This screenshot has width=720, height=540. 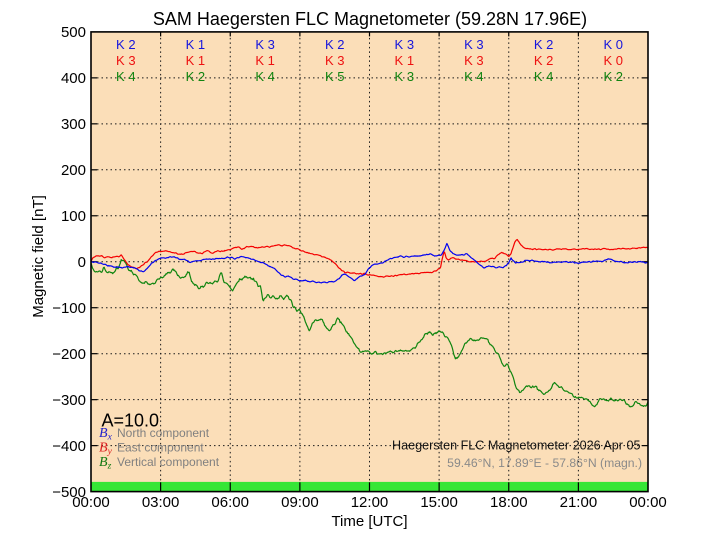 I want to click on svg-text:59.46°N, 17.89°E - 57.86°N (ma: 59.46°N, 17.89°E - 57.86°N (magn.), so click(x=544, y=463).